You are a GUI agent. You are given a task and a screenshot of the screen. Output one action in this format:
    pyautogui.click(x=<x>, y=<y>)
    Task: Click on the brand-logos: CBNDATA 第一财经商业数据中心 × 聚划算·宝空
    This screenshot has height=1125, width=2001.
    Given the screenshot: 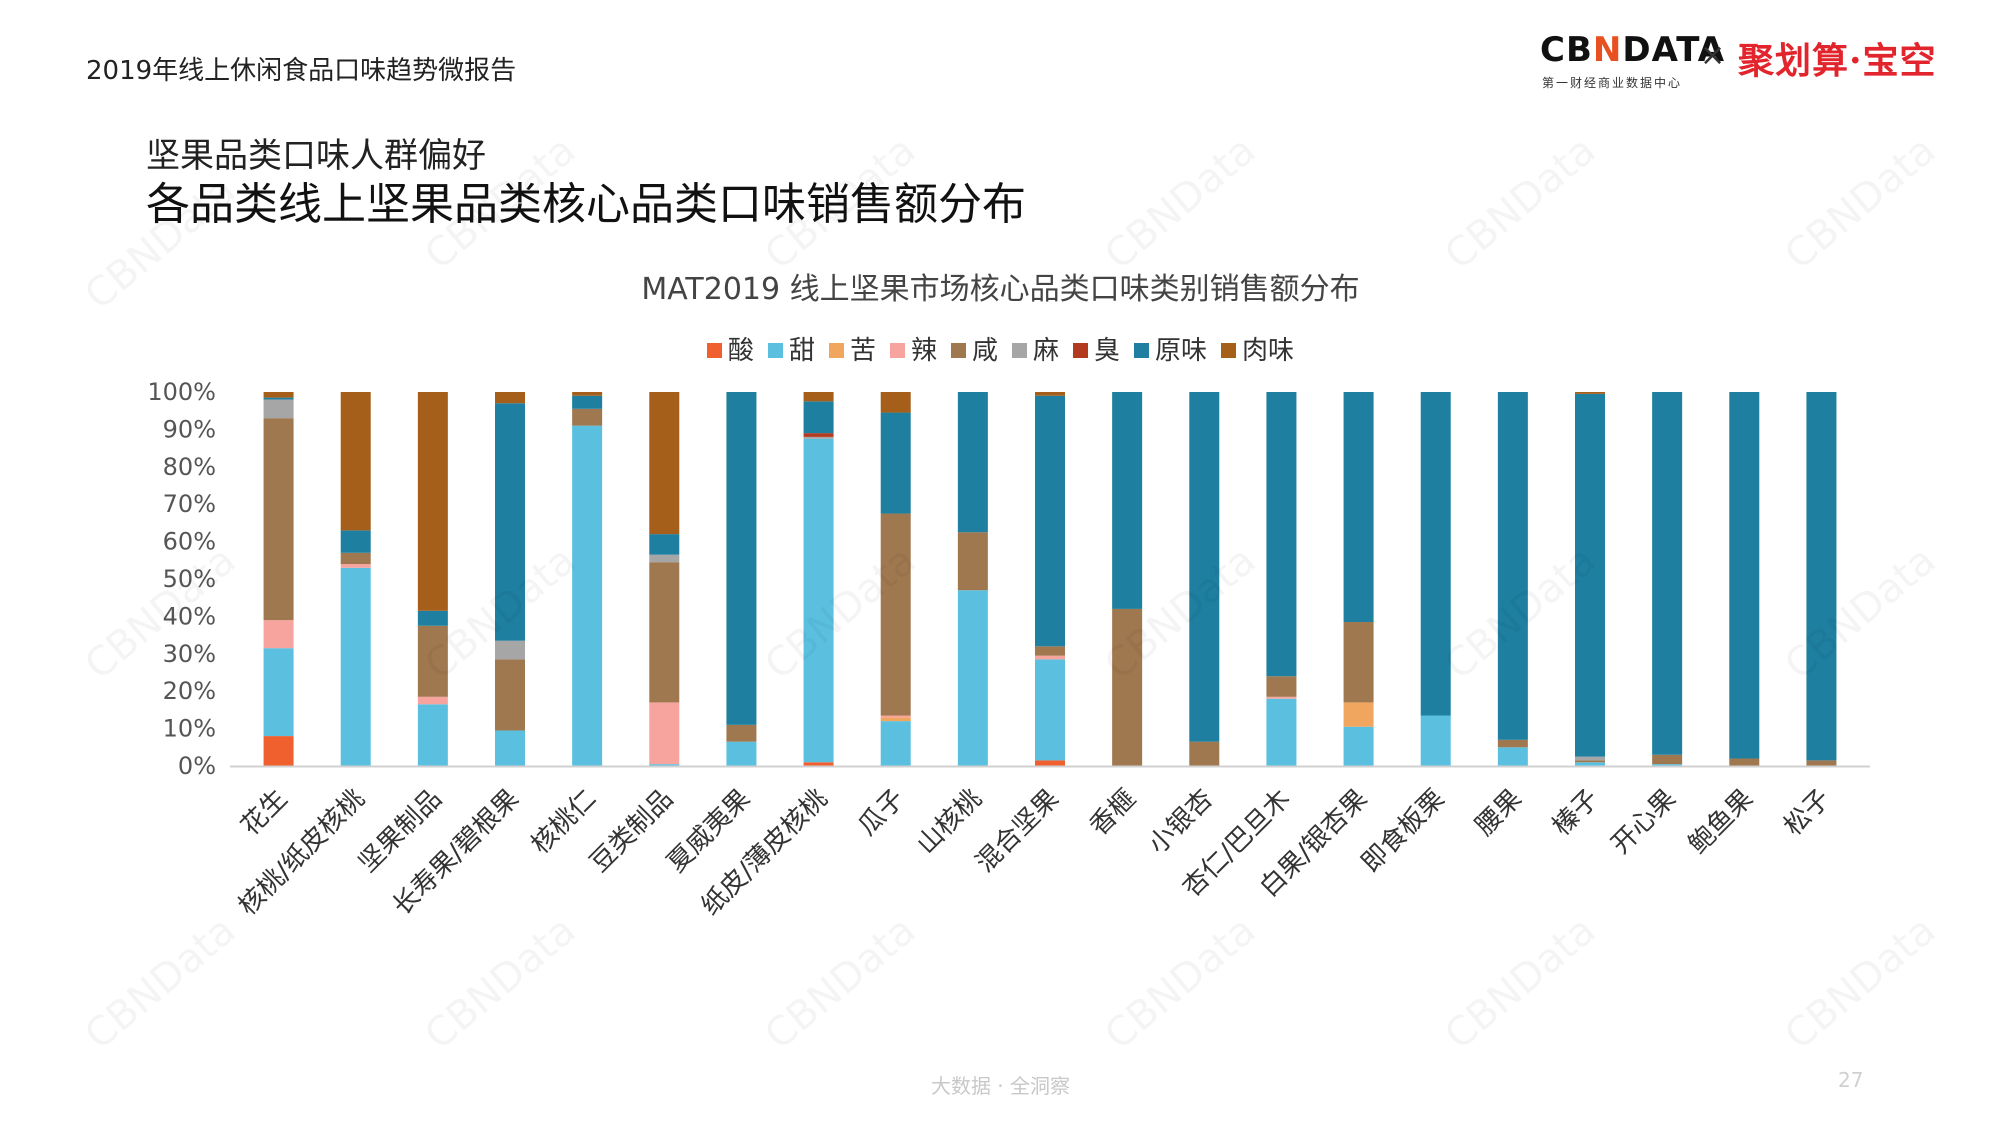 What is the action you would take?
    pyautogui.click(x=1740, y=60)
    